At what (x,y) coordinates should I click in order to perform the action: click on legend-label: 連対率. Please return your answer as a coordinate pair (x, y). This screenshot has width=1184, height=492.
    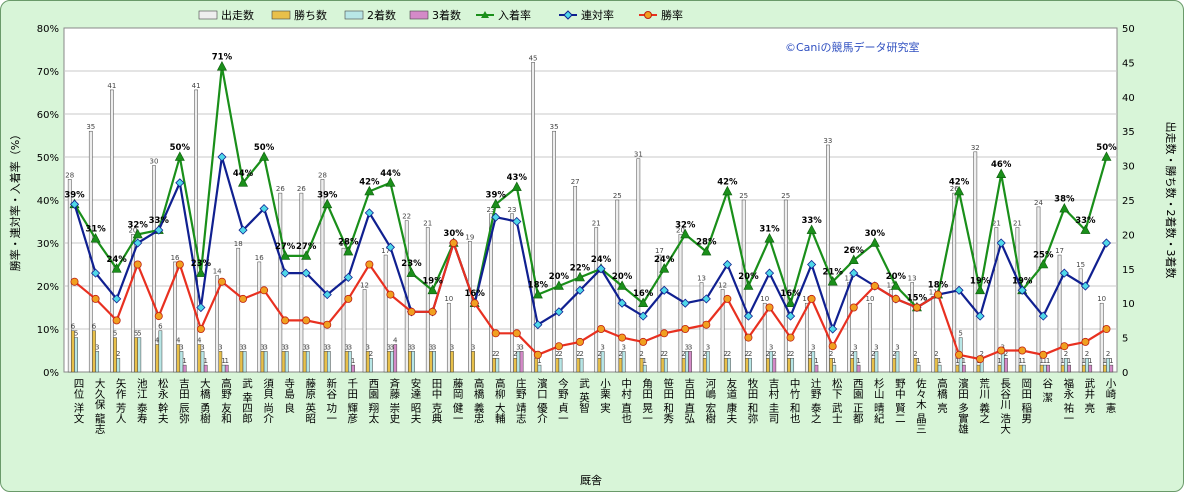
    Looking at the image, I should click on (597, 15).